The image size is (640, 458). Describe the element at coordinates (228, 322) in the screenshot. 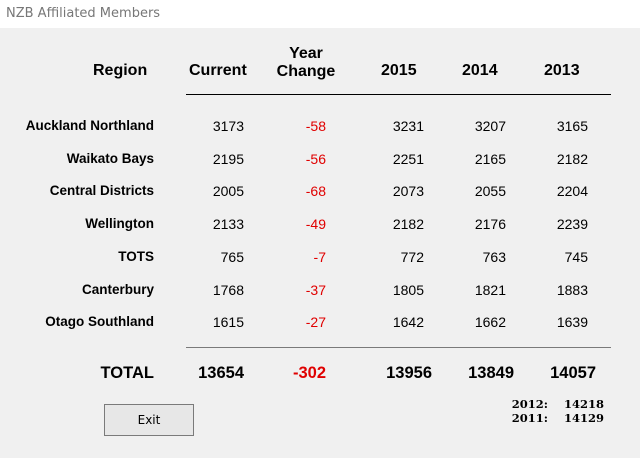

I see `cell-current: 1615` at that location.